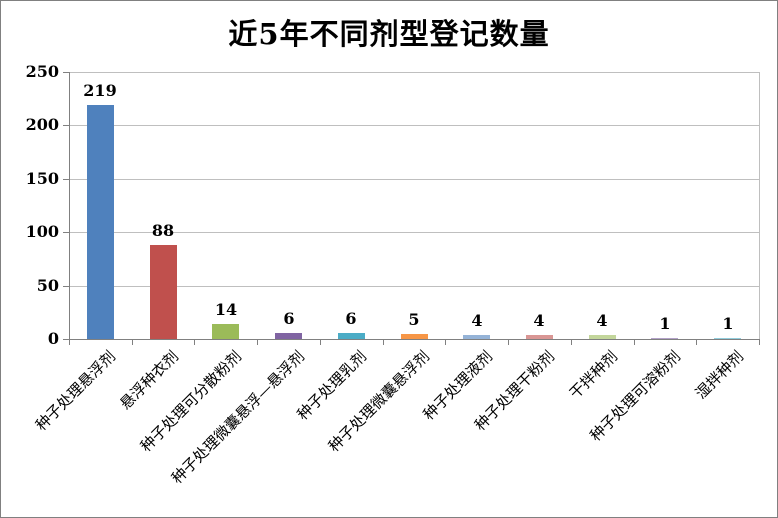 The image size is (778, 518). What do you see at coordinates (42, 124) in the screenshot?
I see `y-axis-tick-label: 200` at bounding box center [42, 124].